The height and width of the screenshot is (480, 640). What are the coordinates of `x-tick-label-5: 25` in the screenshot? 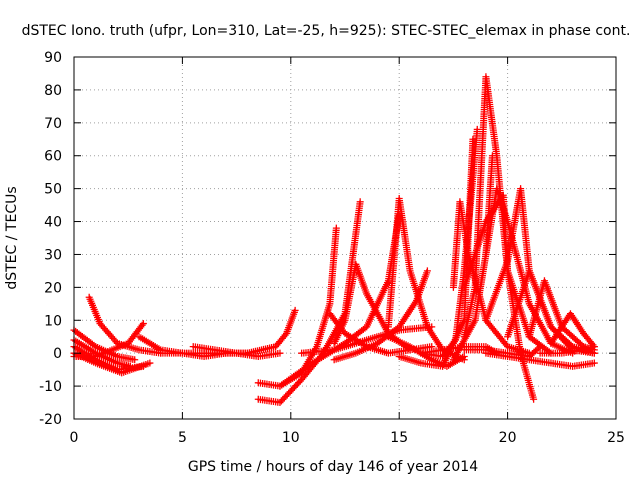 It's located at (616, 438).